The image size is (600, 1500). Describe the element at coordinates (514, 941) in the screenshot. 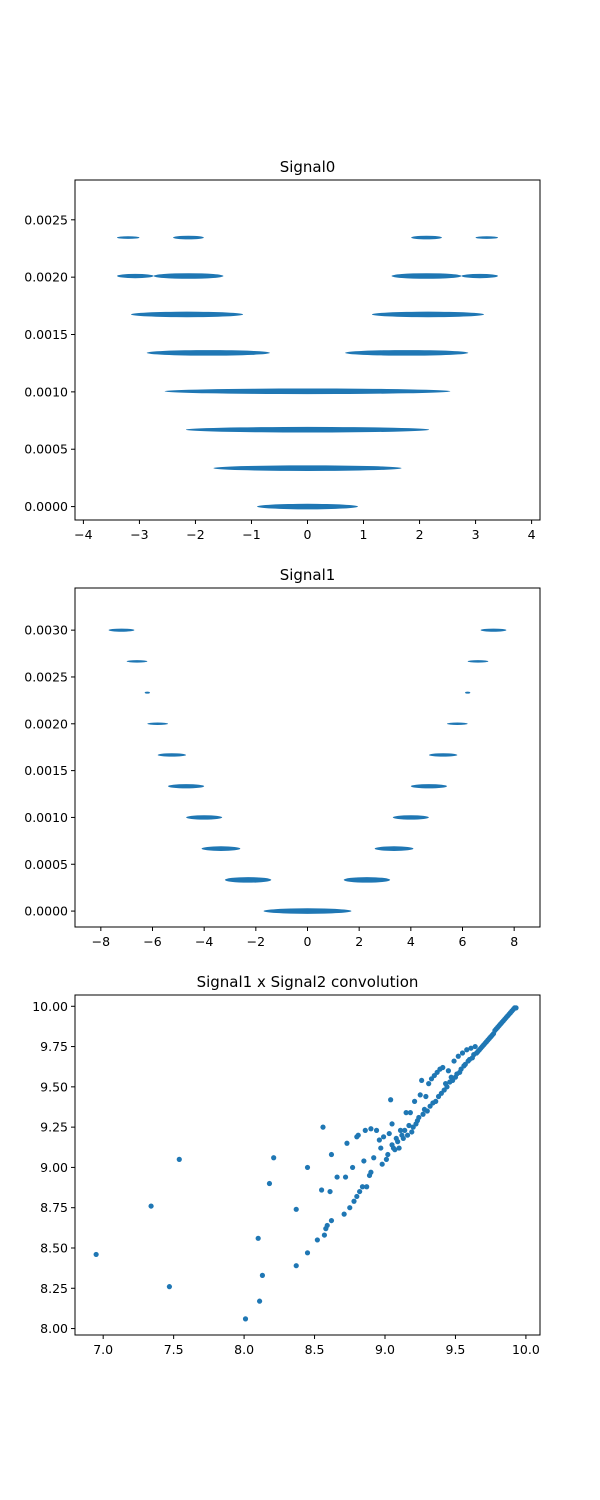

I see `x-tick-label: 8` at that location.